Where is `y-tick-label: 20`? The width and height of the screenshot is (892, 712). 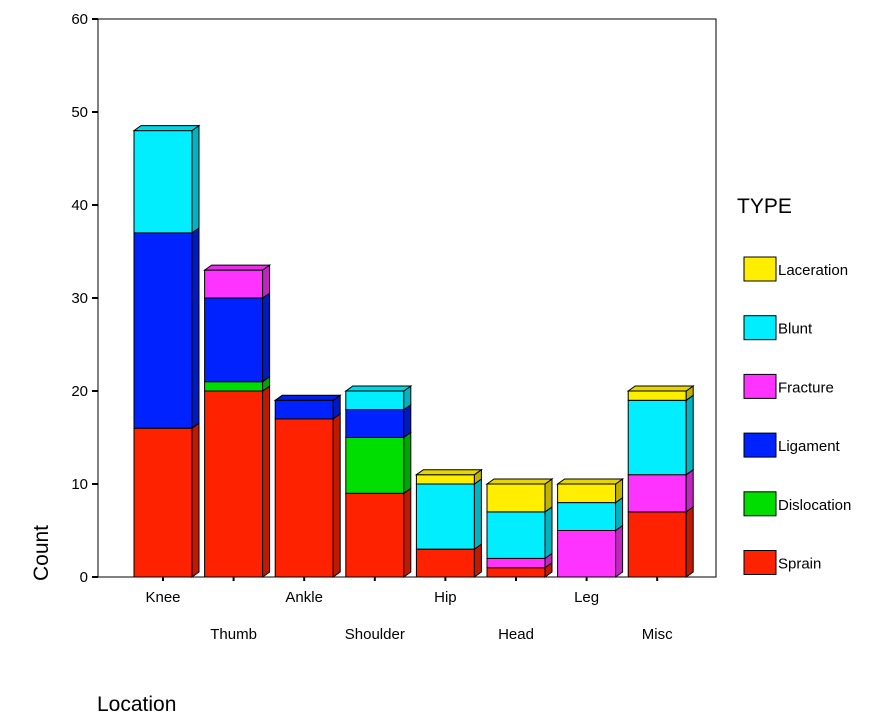 y-tick-label: 20 is located at coordinates (79, 391).